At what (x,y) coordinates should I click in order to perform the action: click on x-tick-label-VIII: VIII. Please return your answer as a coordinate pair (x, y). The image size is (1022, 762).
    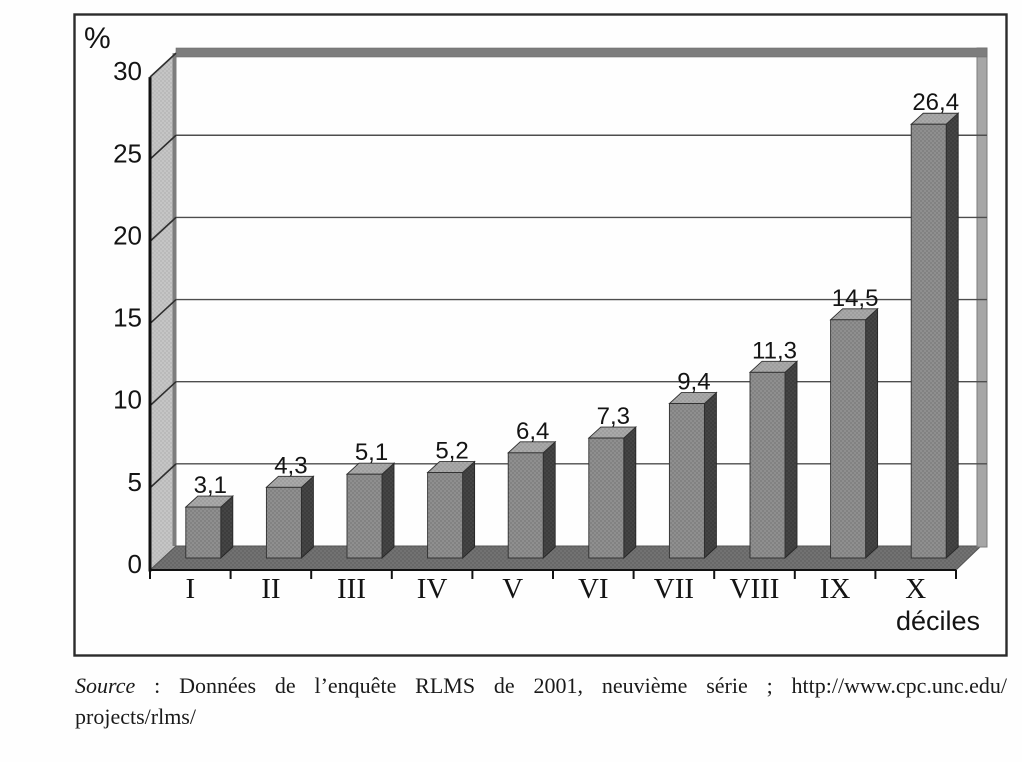
    Looking at the image, I should click on (755, 589).